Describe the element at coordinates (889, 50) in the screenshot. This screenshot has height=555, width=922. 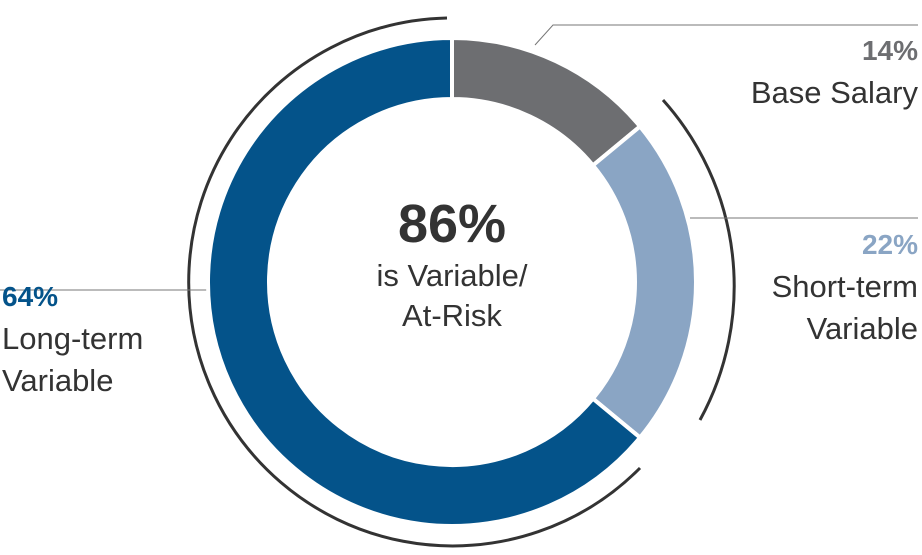
I see `value-label: 14%` at that location.